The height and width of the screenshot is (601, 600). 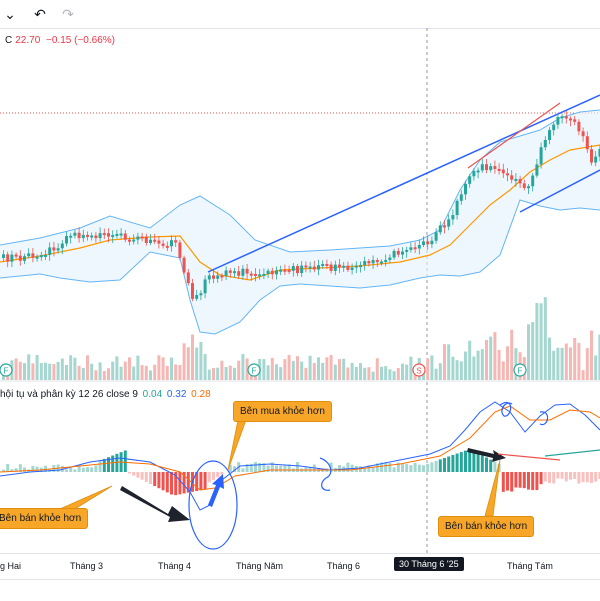 What do you see at coordinates (282, 411) in the screenshot?
I see `annotation-buyers-stronger: Bên mua khỏe hơn` at bounding box center [282, 411].